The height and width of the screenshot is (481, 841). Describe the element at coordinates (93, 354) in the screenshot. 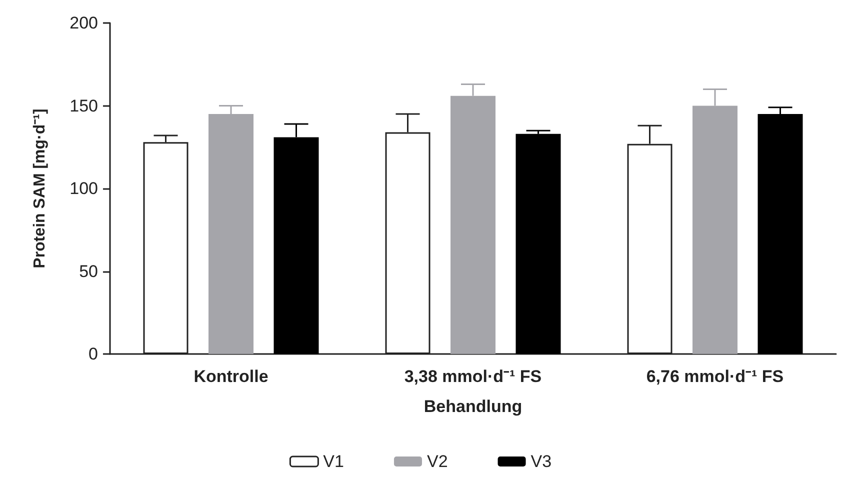

I see `y-tick-label: 0` at that location.